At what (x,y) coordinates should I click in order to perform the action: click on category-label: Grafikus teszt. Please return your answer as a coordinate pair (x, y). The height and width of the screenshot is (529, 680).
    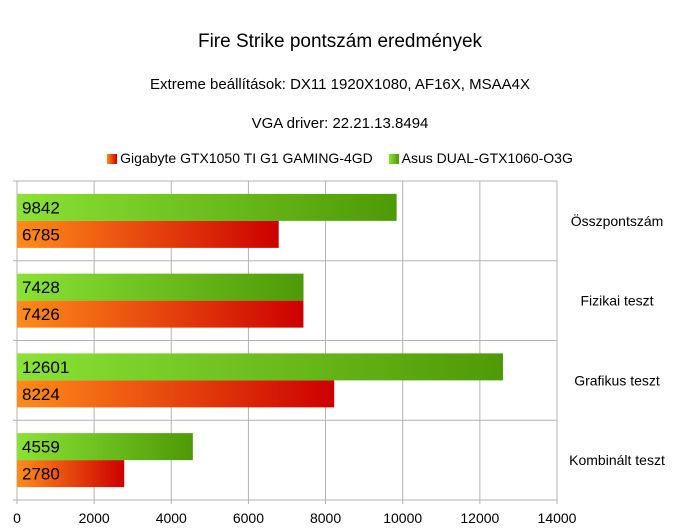
    Looking at the image, I should click on (617, 380).